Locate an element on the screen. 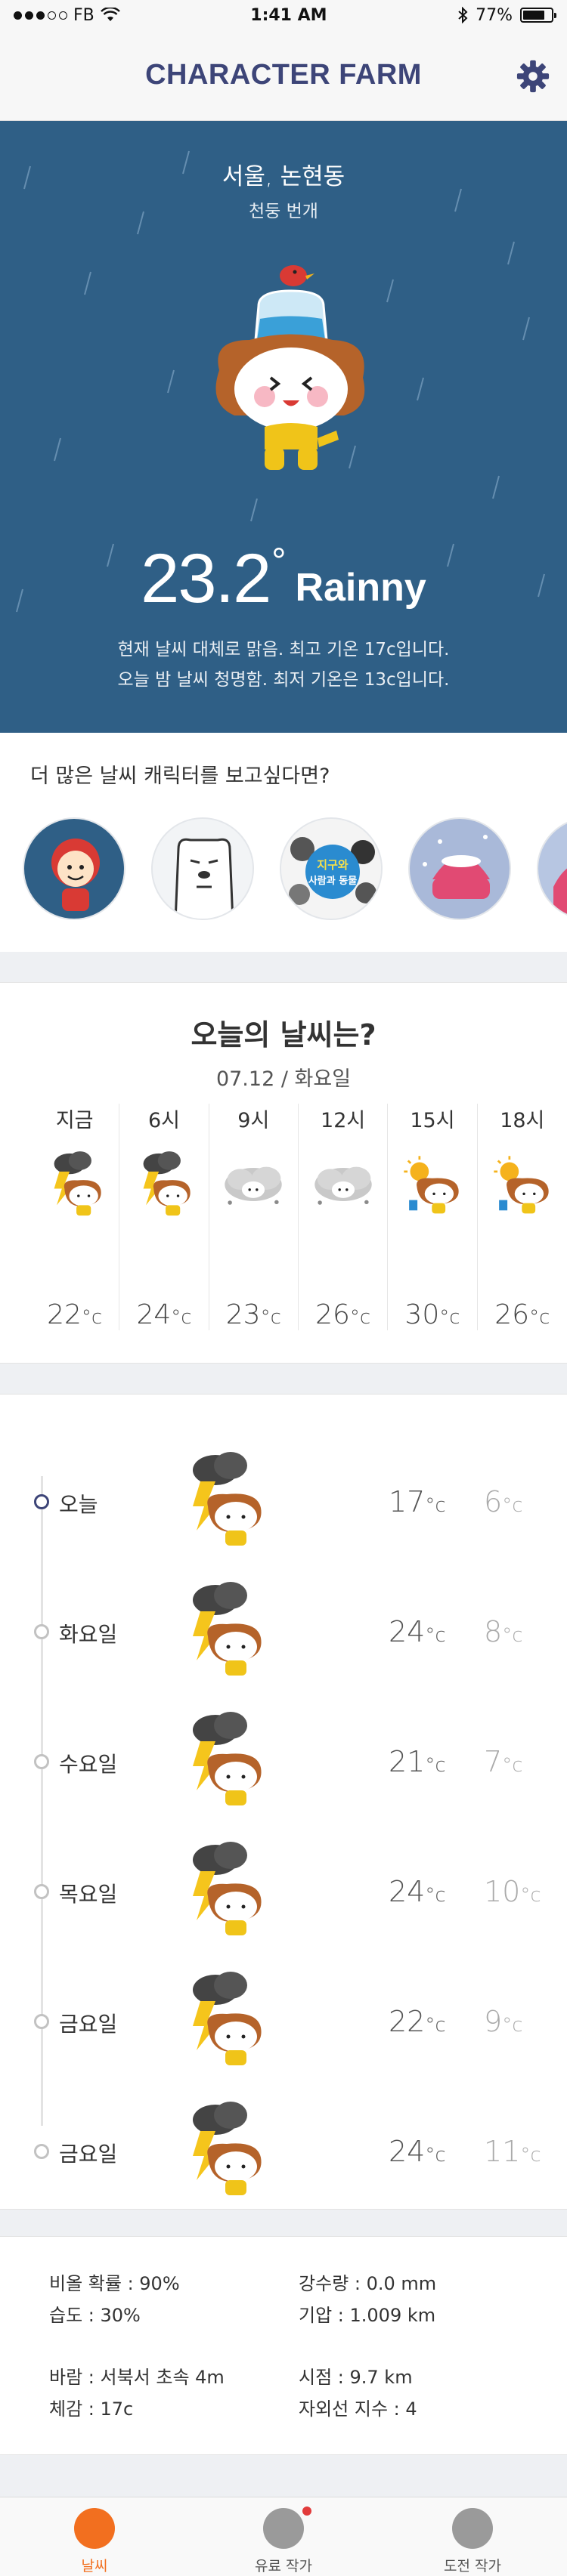  weekly-day-row: 오늘 17°c 6°c is located at coordinates (283, 1496).